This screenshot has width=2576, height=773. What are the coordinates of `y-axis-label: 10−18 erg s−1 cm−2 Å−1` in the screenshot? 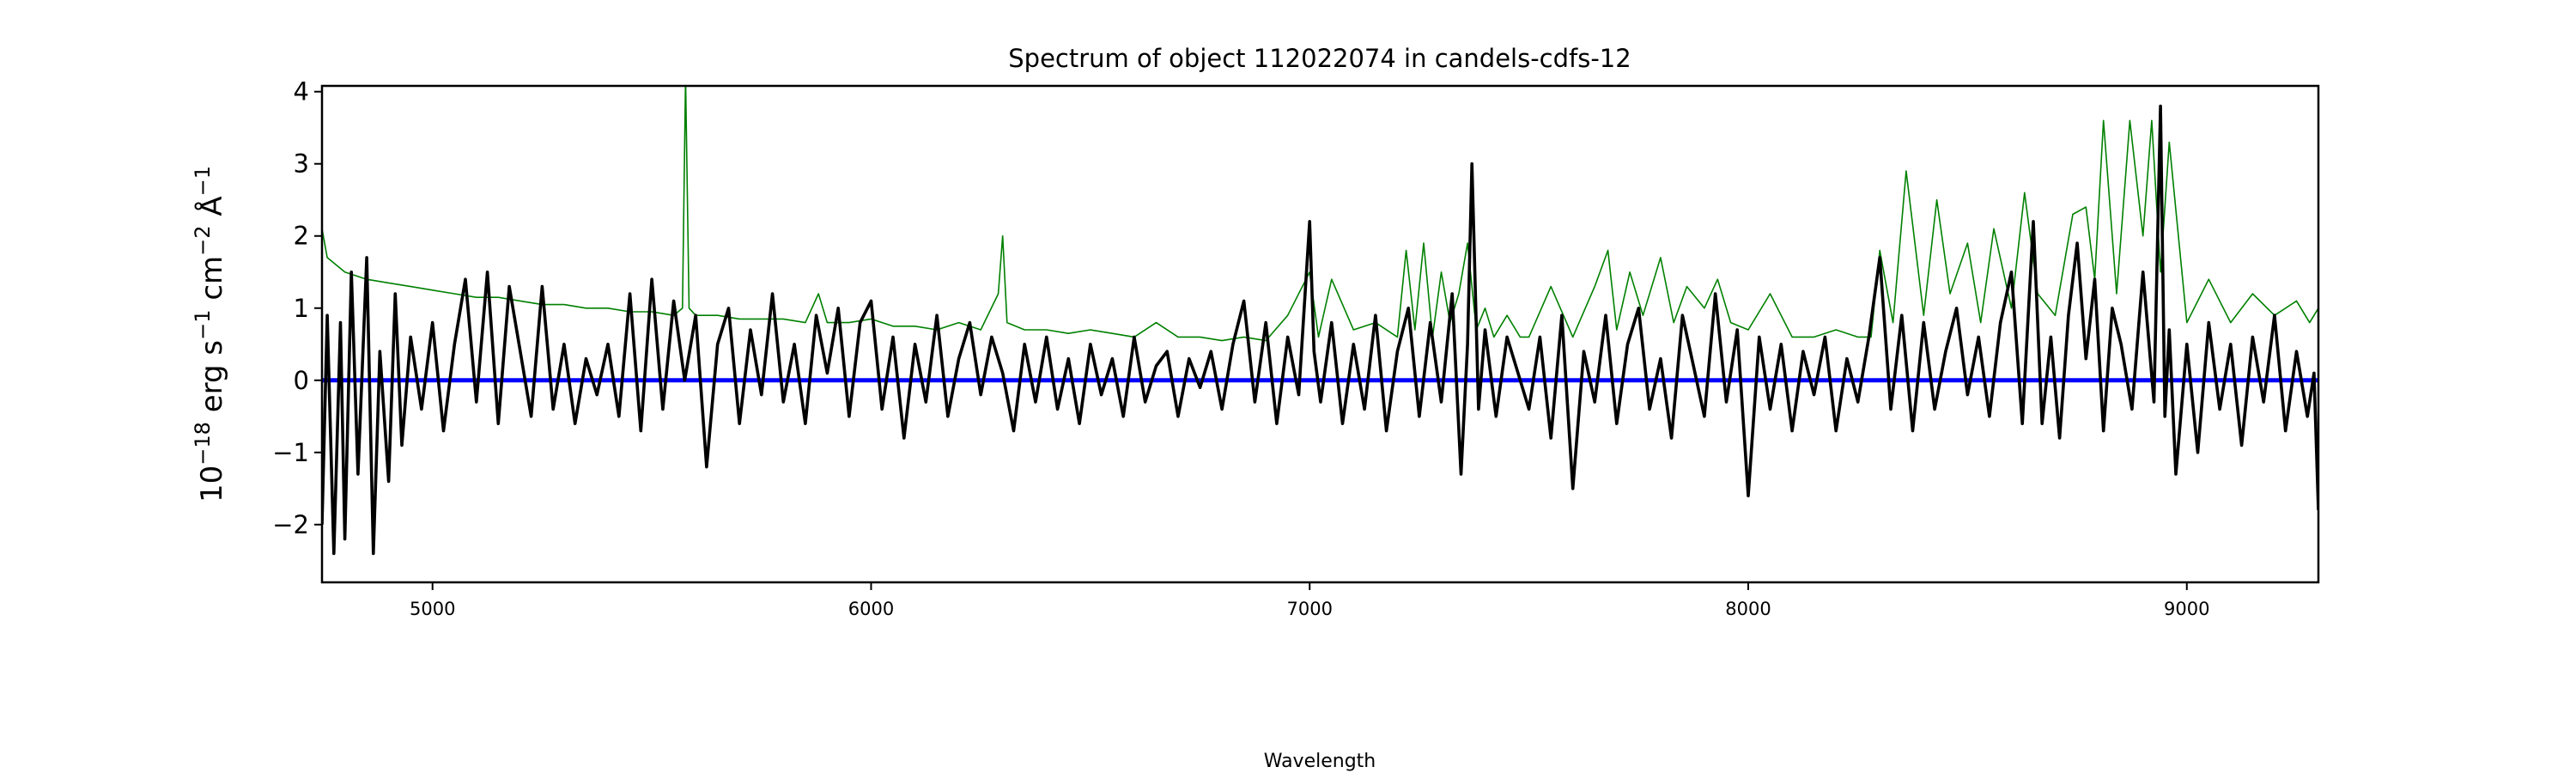 It's located at (210, 334).